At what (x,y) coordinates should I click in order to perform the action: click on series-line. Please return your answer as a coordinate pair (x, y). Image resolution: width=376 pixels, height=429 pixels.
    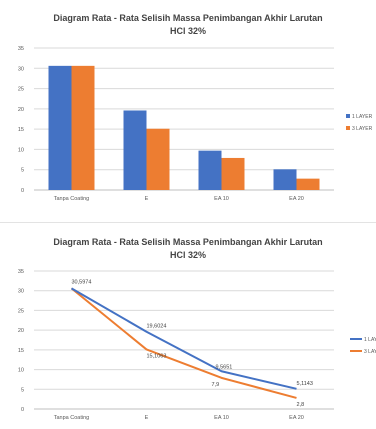
    Looking at the image, I should click on (183, 338).